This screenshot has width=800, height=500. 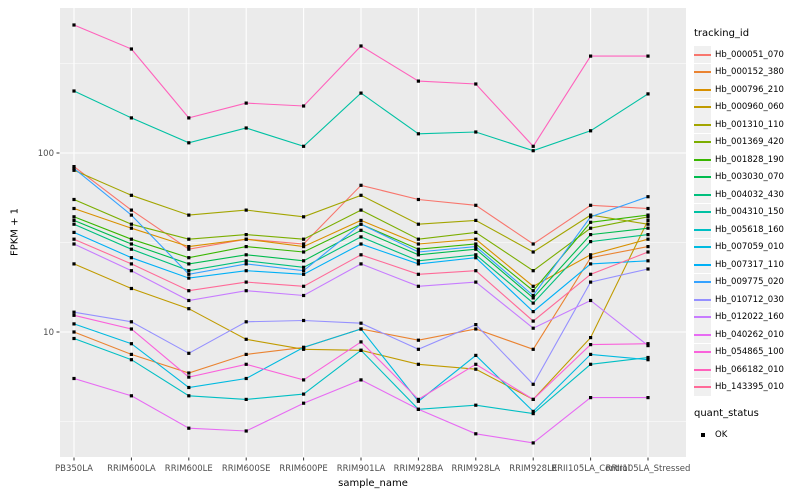 What do you see at coordinates (749, 247) in the screenshot?
I see `legend-item-label: Hb_007059_010` at bounding box center [749, 247].